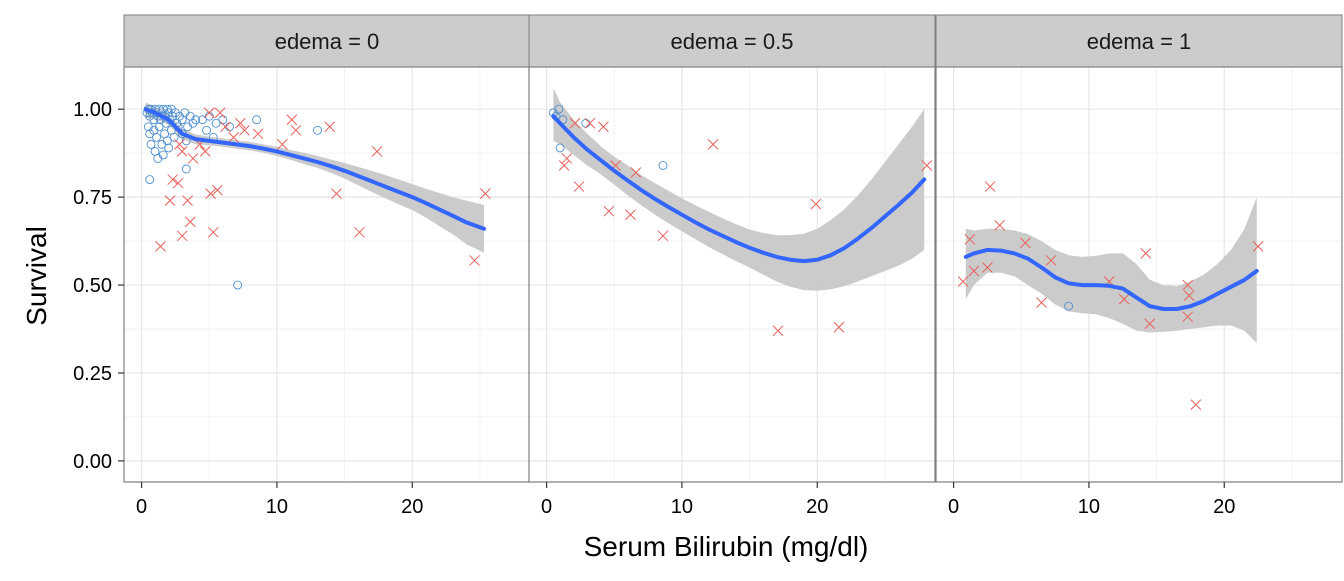  I want to click on facet-strip-label: edema = 0, so click(327, 41).